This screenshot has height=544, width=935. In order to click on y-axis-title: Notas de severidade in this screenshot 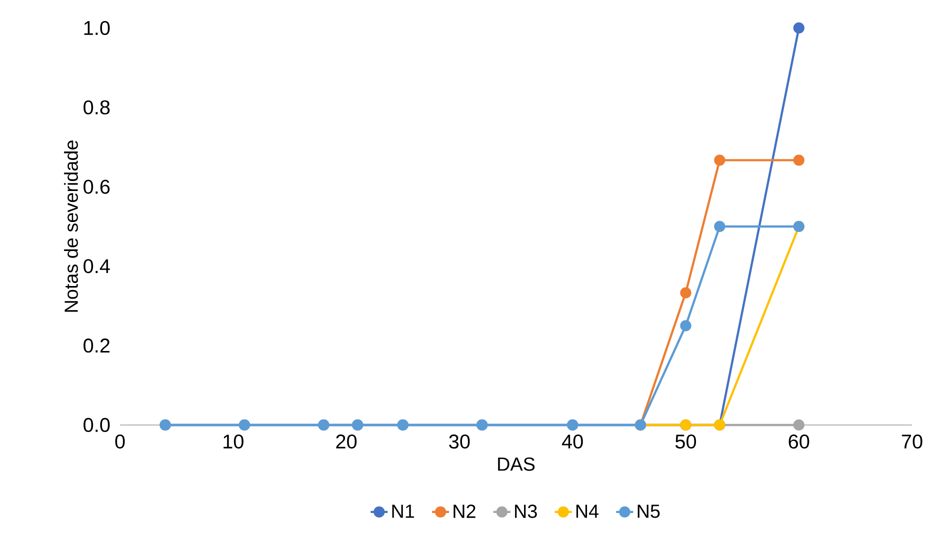, I will do `click(71, 226)`.